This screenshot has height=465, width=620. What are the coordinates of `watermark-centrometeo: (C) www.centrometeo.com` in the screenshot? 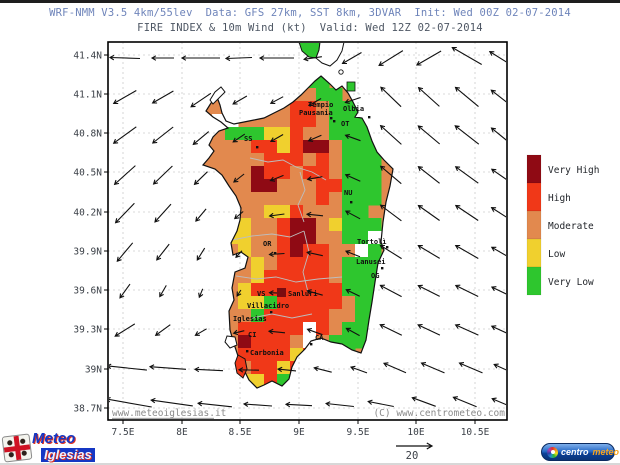 It's located at (439, 413).